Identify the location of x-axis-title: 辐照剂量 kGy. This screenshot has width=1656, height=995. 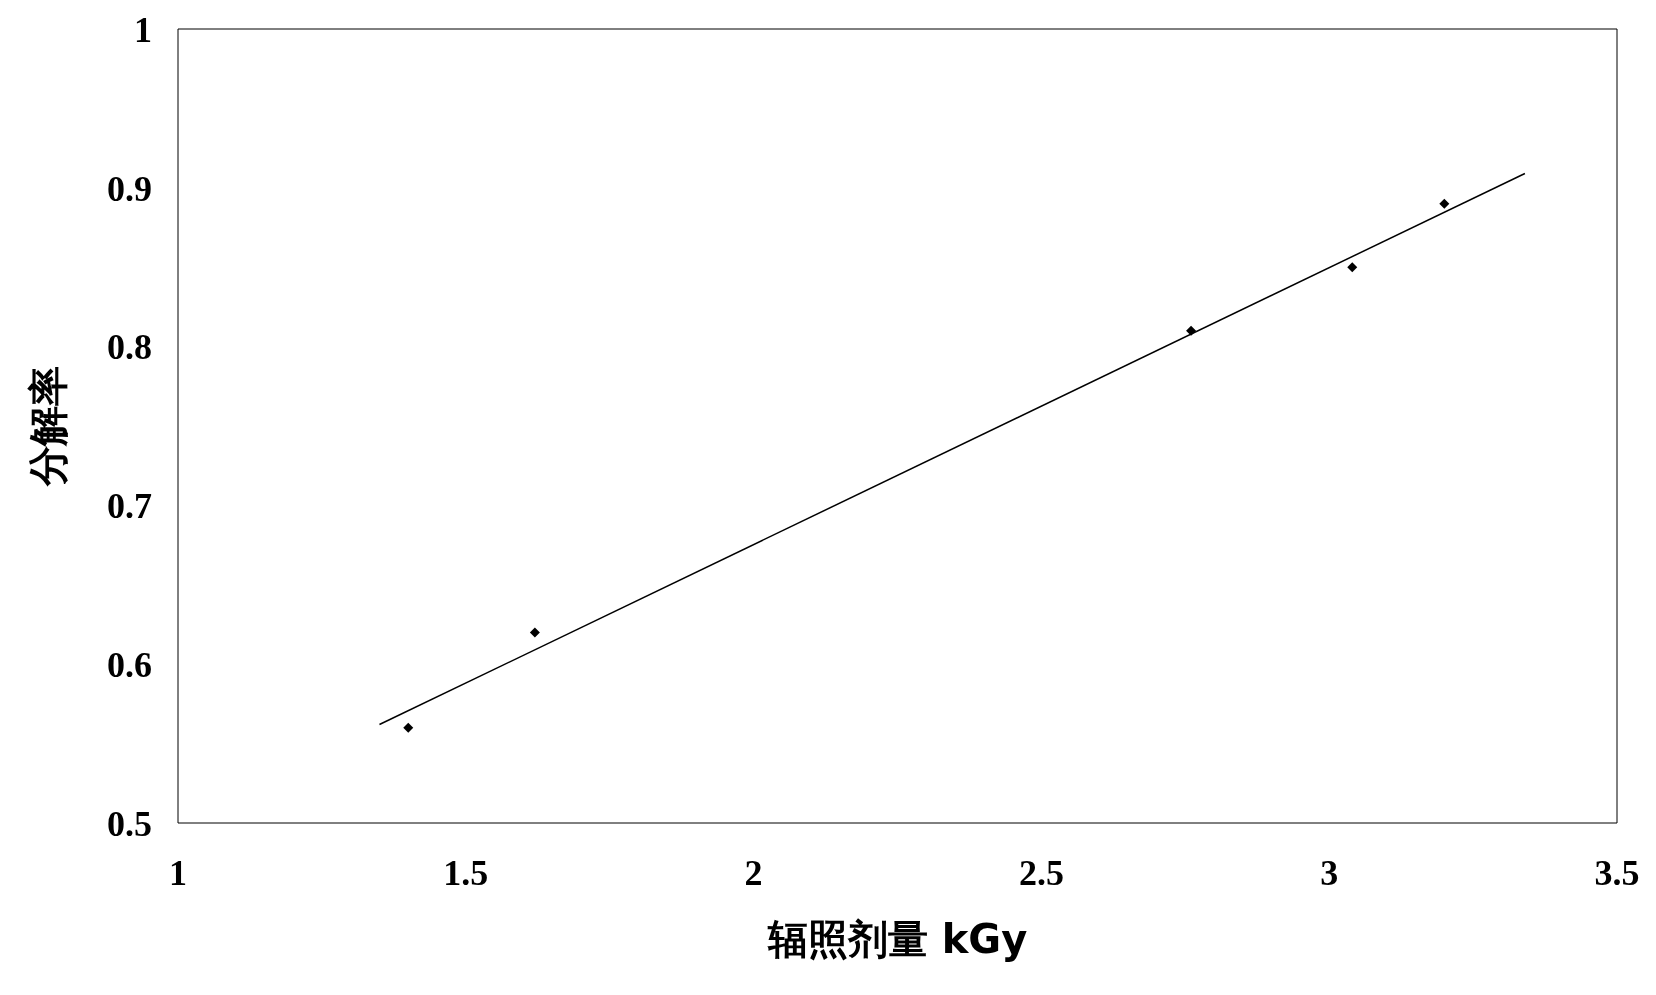
(897, 939).